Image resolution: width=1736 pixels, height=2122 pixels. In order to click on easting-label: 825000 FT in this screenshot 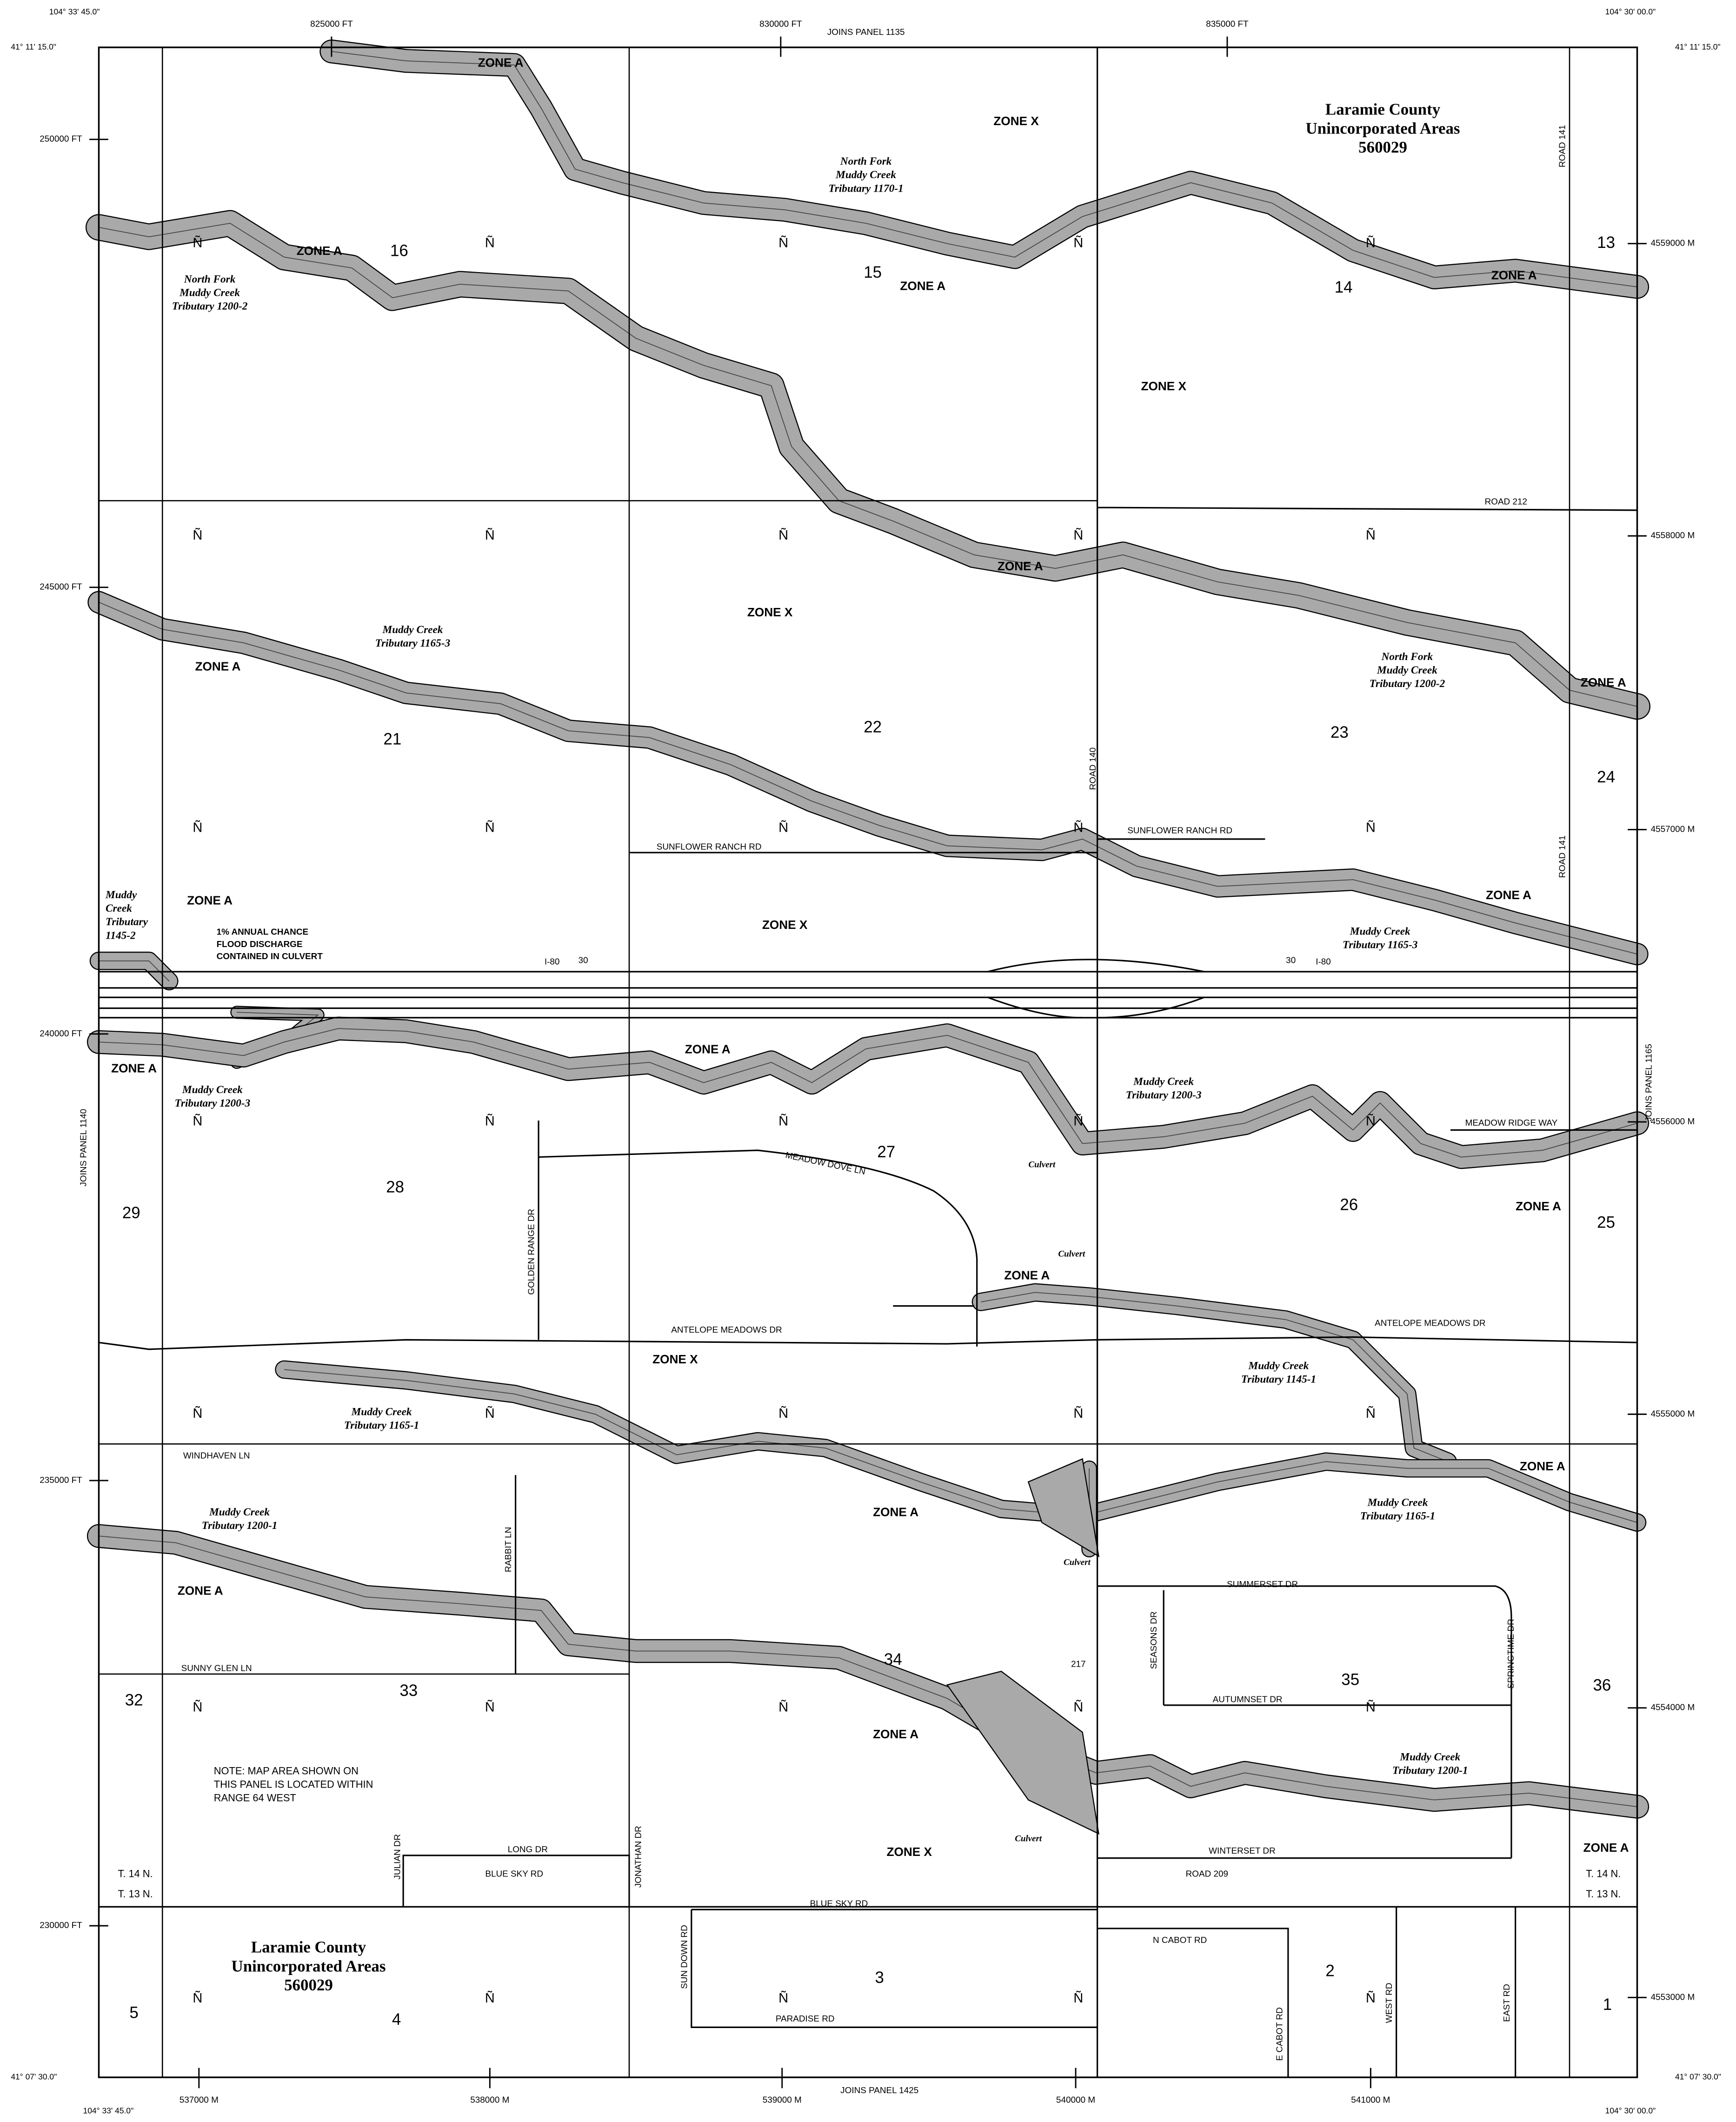, I will do `click(331, 24)`.